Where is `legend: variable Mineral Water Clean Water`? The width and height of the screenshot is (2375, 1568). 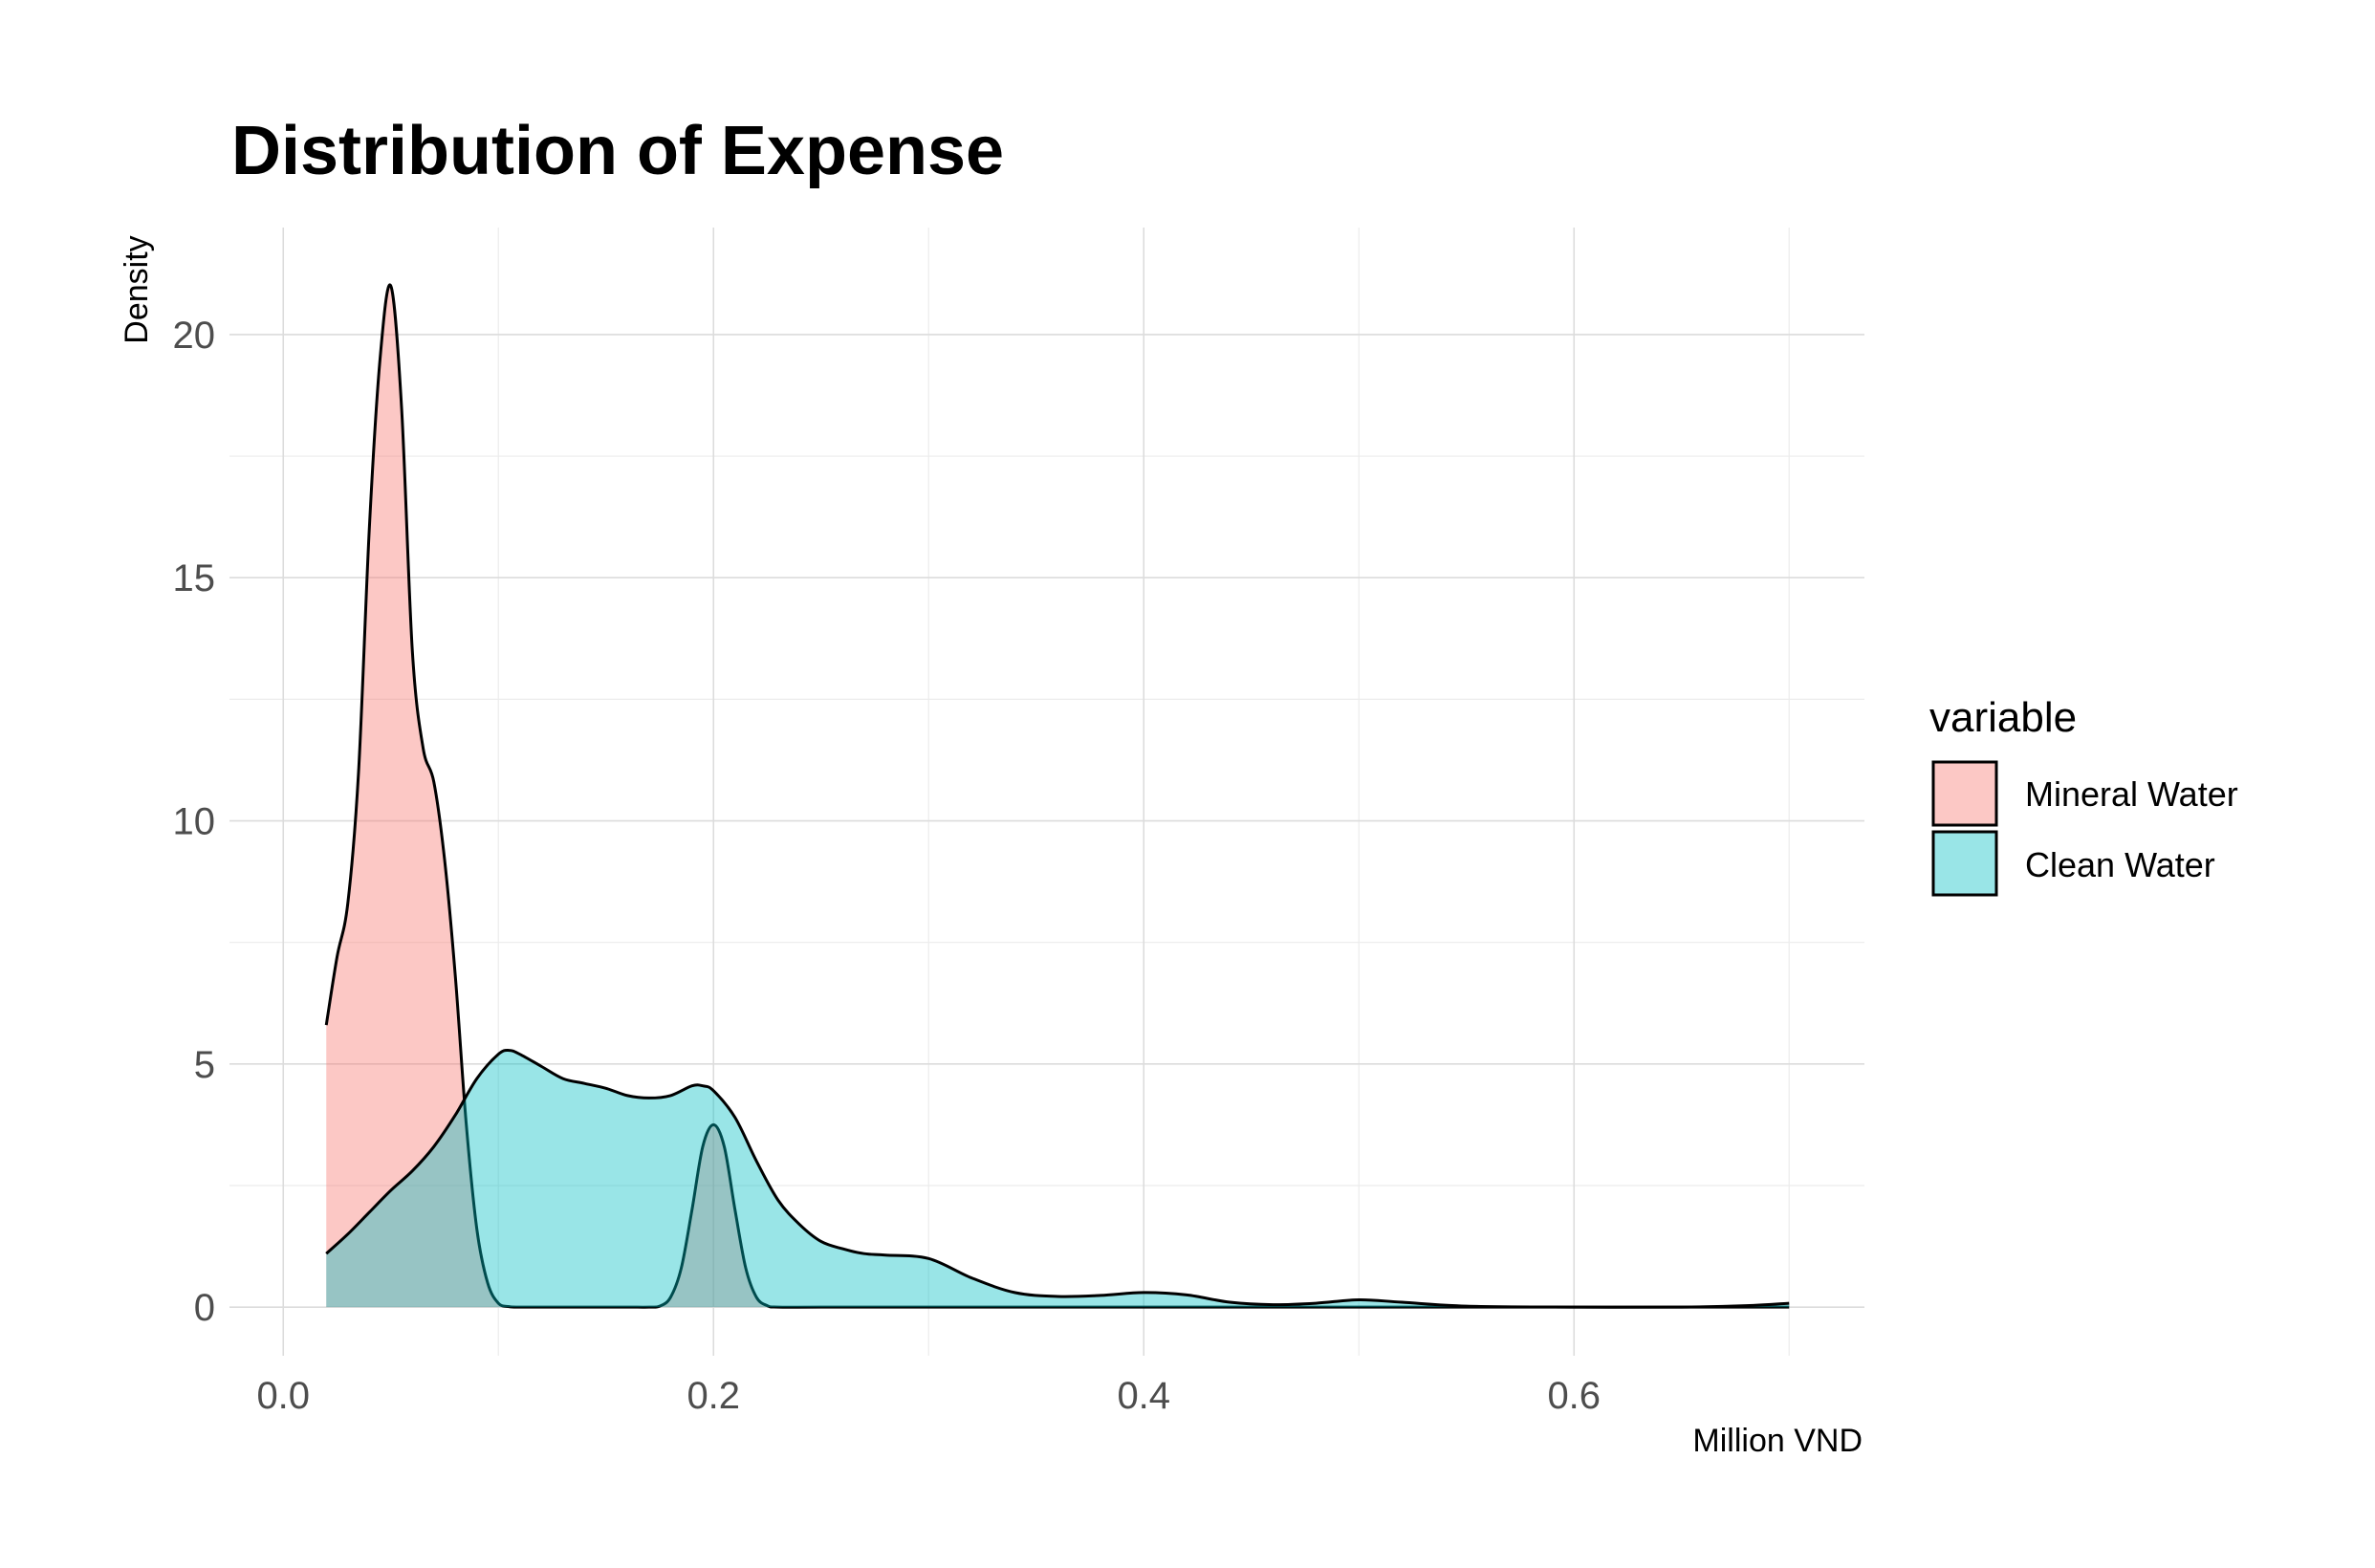
legend: variable Mineral Water Clean Water is located at coordinates (2083, 795).